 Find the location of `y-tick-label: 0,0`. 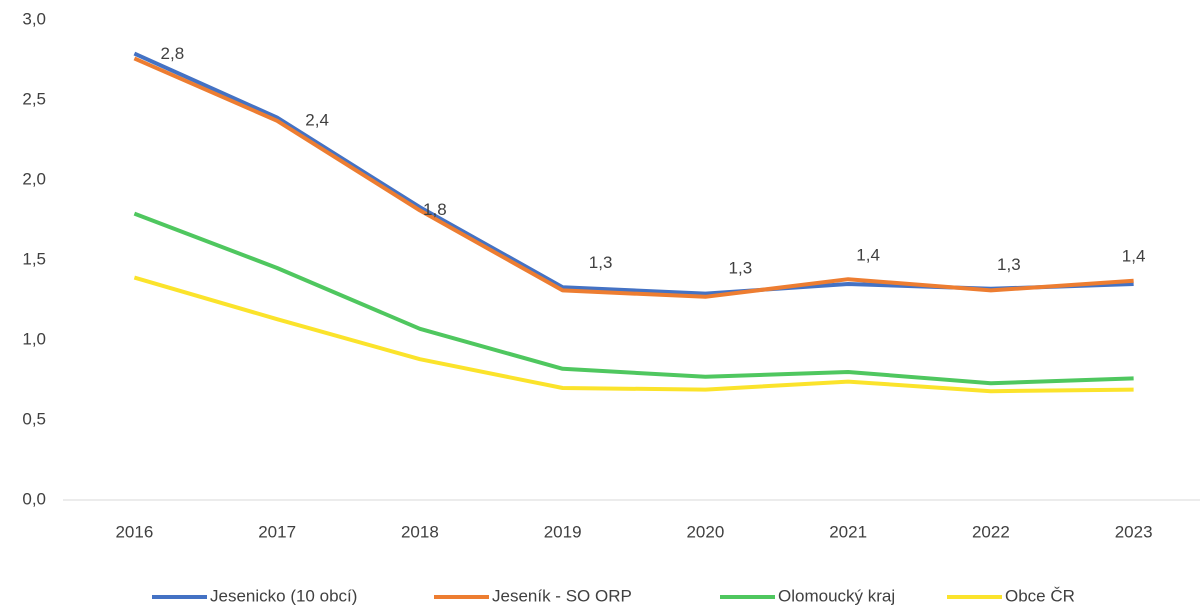

y-tick-label: 0,0 is located at coordinates (34, 498).